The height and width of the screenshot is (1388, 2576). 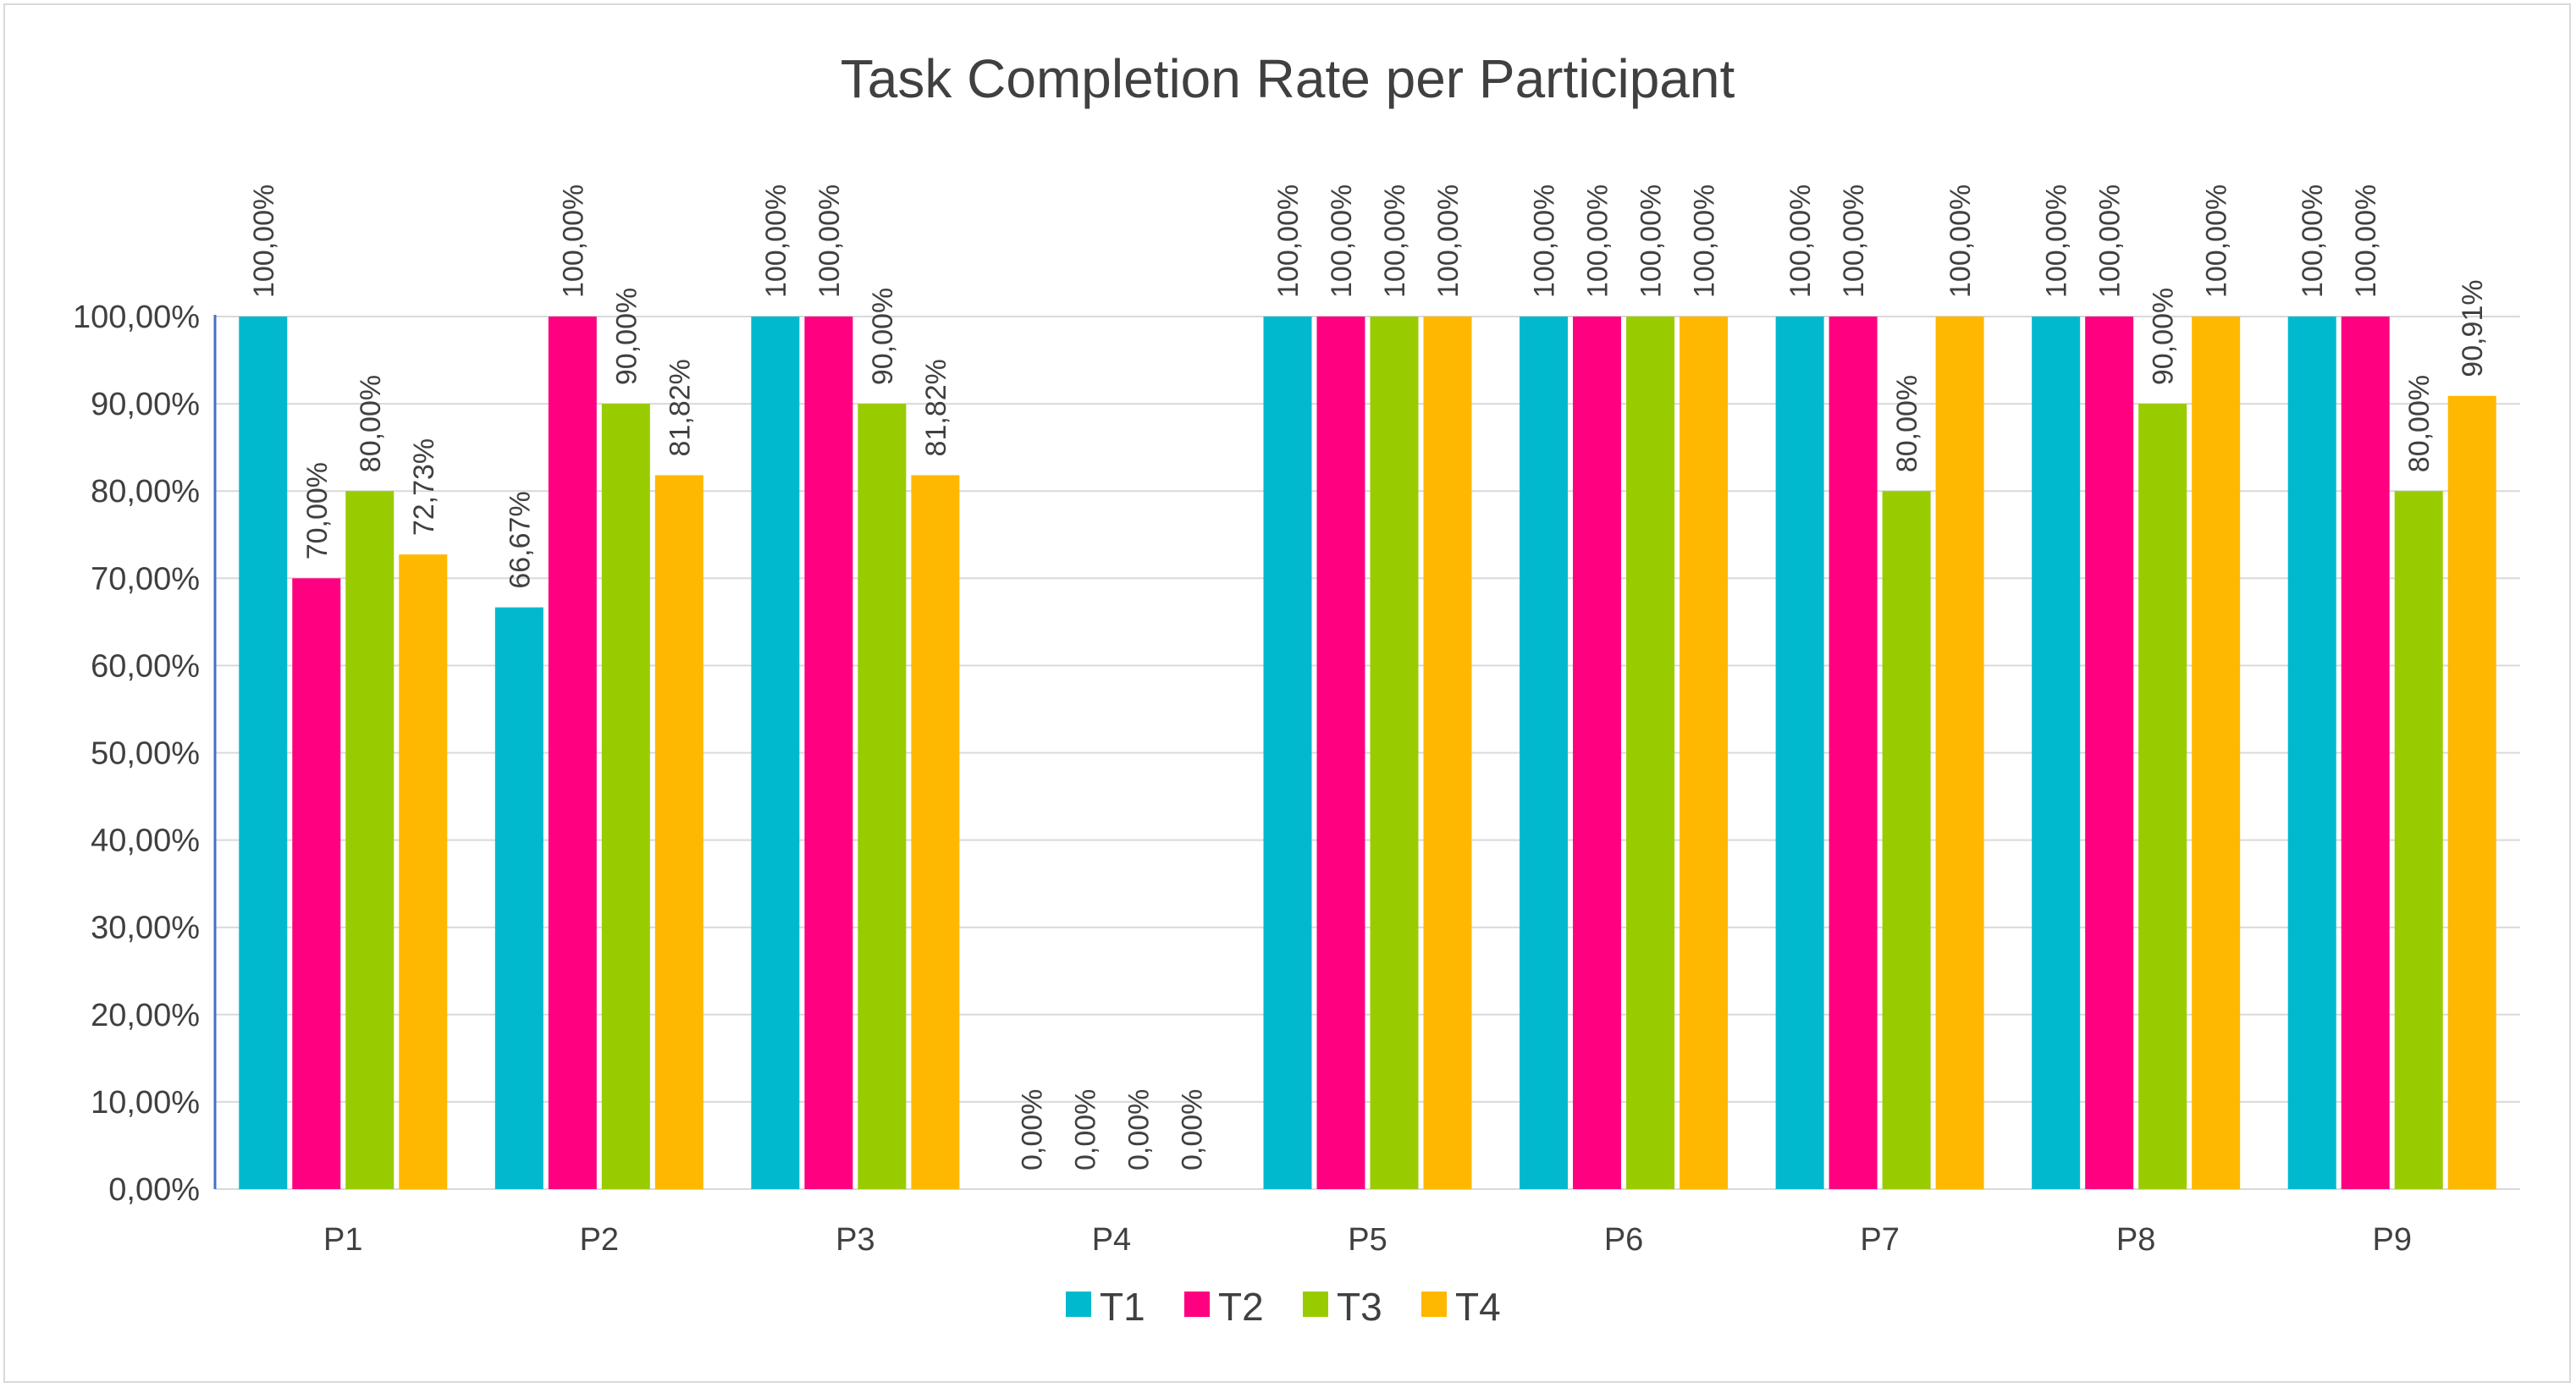 What do you see at coordinates (1197, 1304) in the screenshot?
I see `legend-swatch-t2` at bounding box center [1197, 1304].